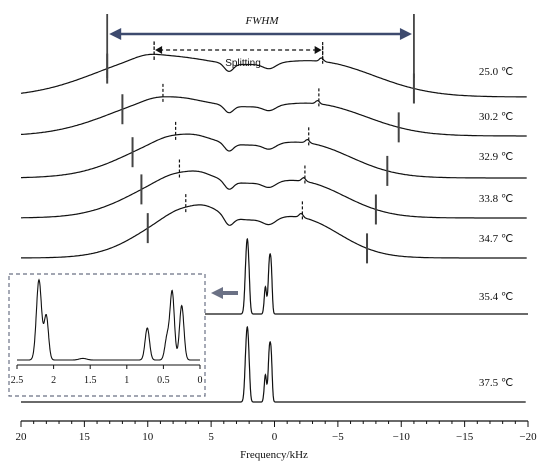 The width and height of the screenshot is (549, 467). What do you see at coordinates (496, 239) in the screenshot?
I see `temperature-label: 34.7 ℃` at bounding box center [496, 239].